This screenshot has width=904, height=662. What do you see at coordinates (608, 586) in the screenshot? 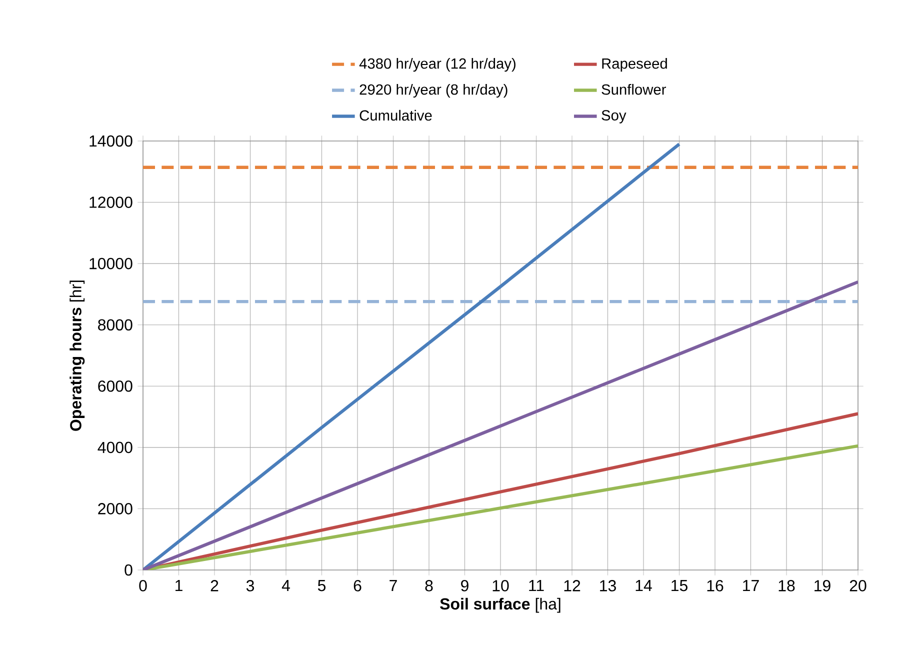
I see `x-tick-label: 13` at bounding box center [608, 586].